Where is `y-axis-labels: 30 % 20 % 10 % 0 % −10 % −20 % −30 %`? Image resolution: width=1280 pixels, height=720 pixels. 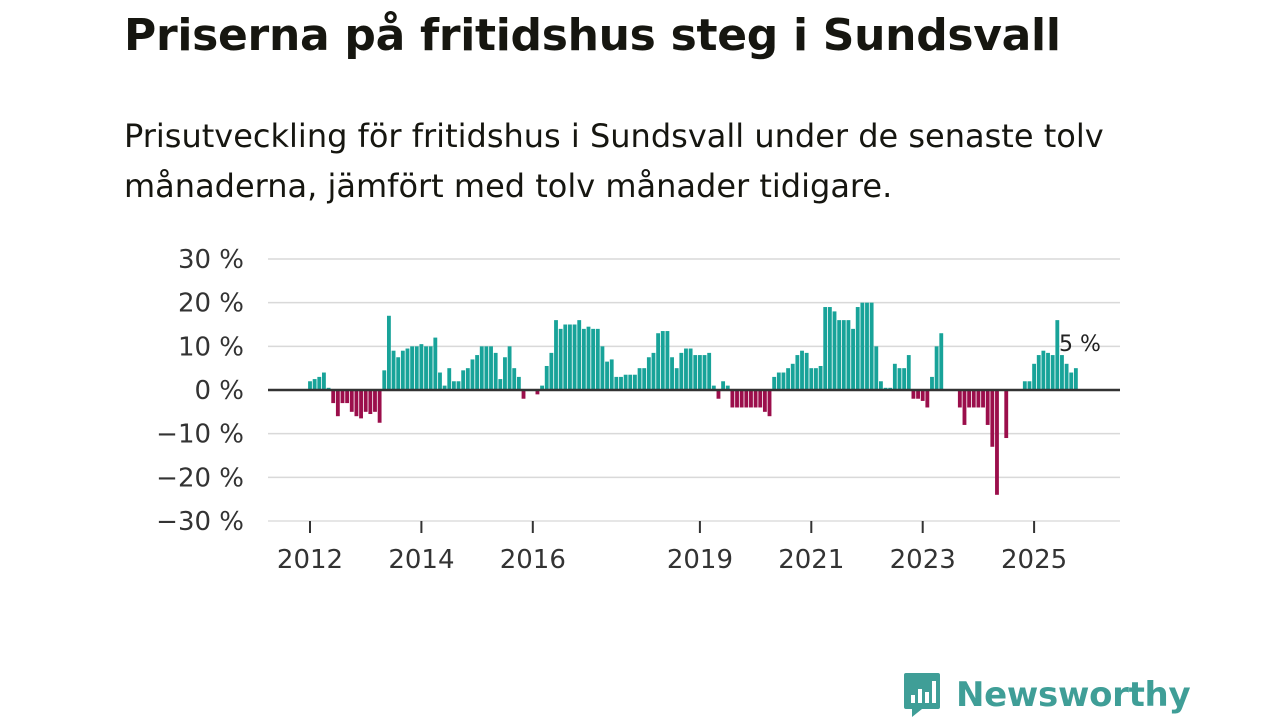
y-axis-labels: 30 % 20 % 10 % 0 % −10 % −20 % −30 % is located at coordinates (200, 391).